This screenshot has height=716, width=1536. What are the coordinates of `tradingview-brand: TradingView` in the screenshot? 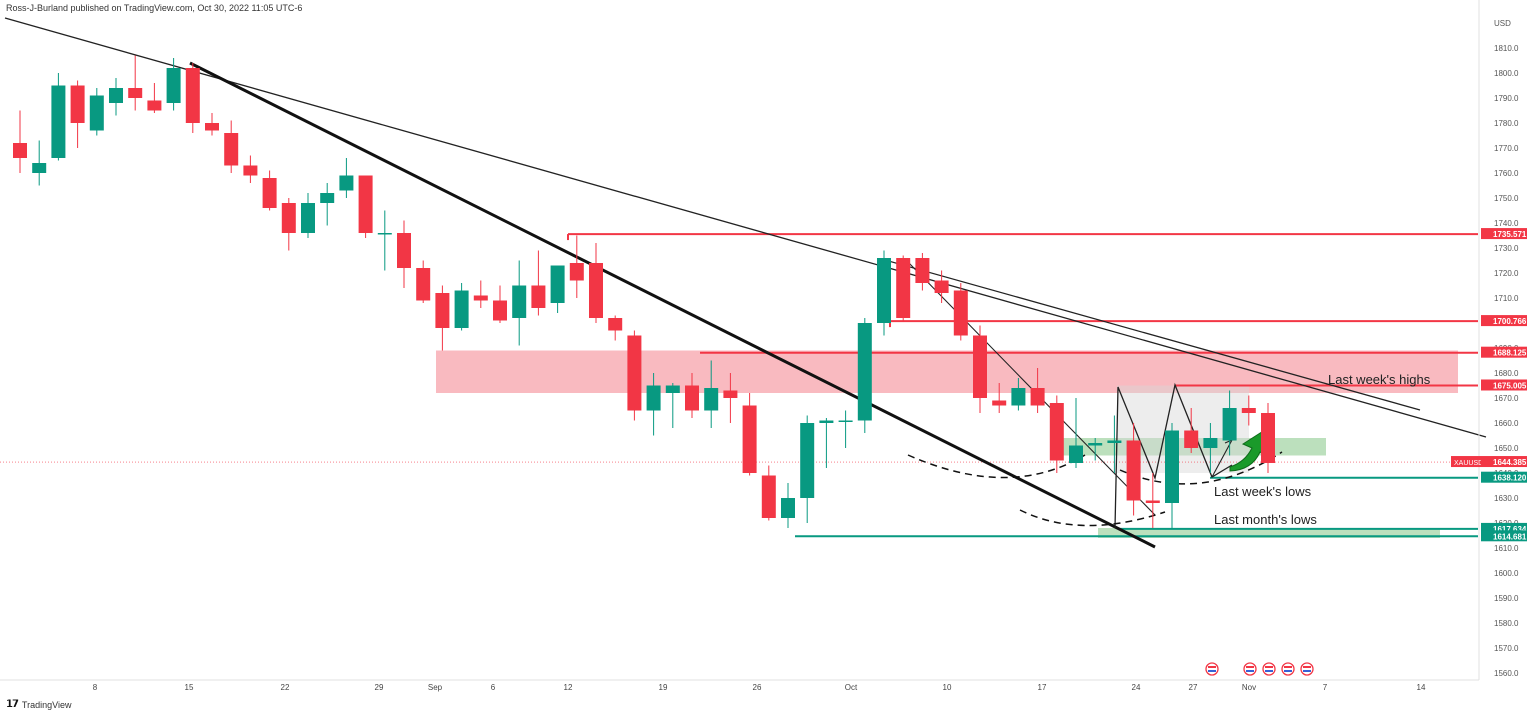 It's located at (46, 704).